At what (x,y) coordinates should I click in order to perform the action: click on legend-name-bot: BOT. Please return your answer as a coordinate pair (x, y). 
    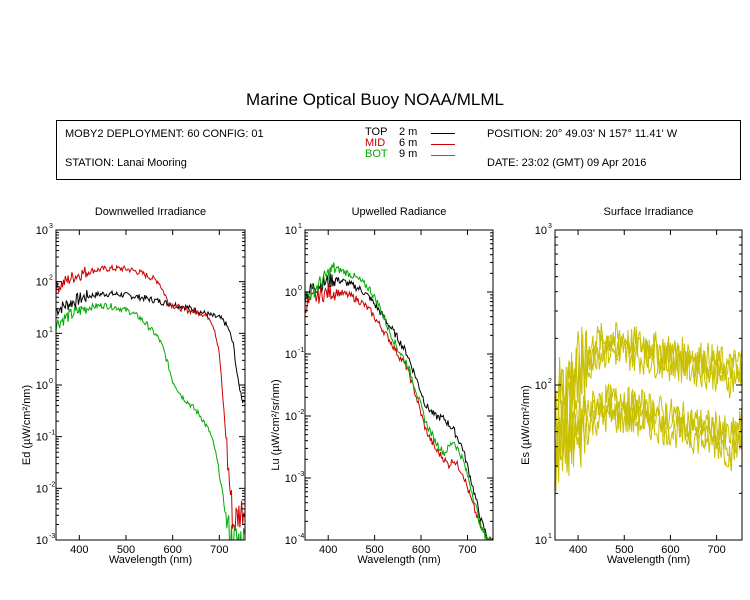
    Looking at the image, I should click on (376, 154).